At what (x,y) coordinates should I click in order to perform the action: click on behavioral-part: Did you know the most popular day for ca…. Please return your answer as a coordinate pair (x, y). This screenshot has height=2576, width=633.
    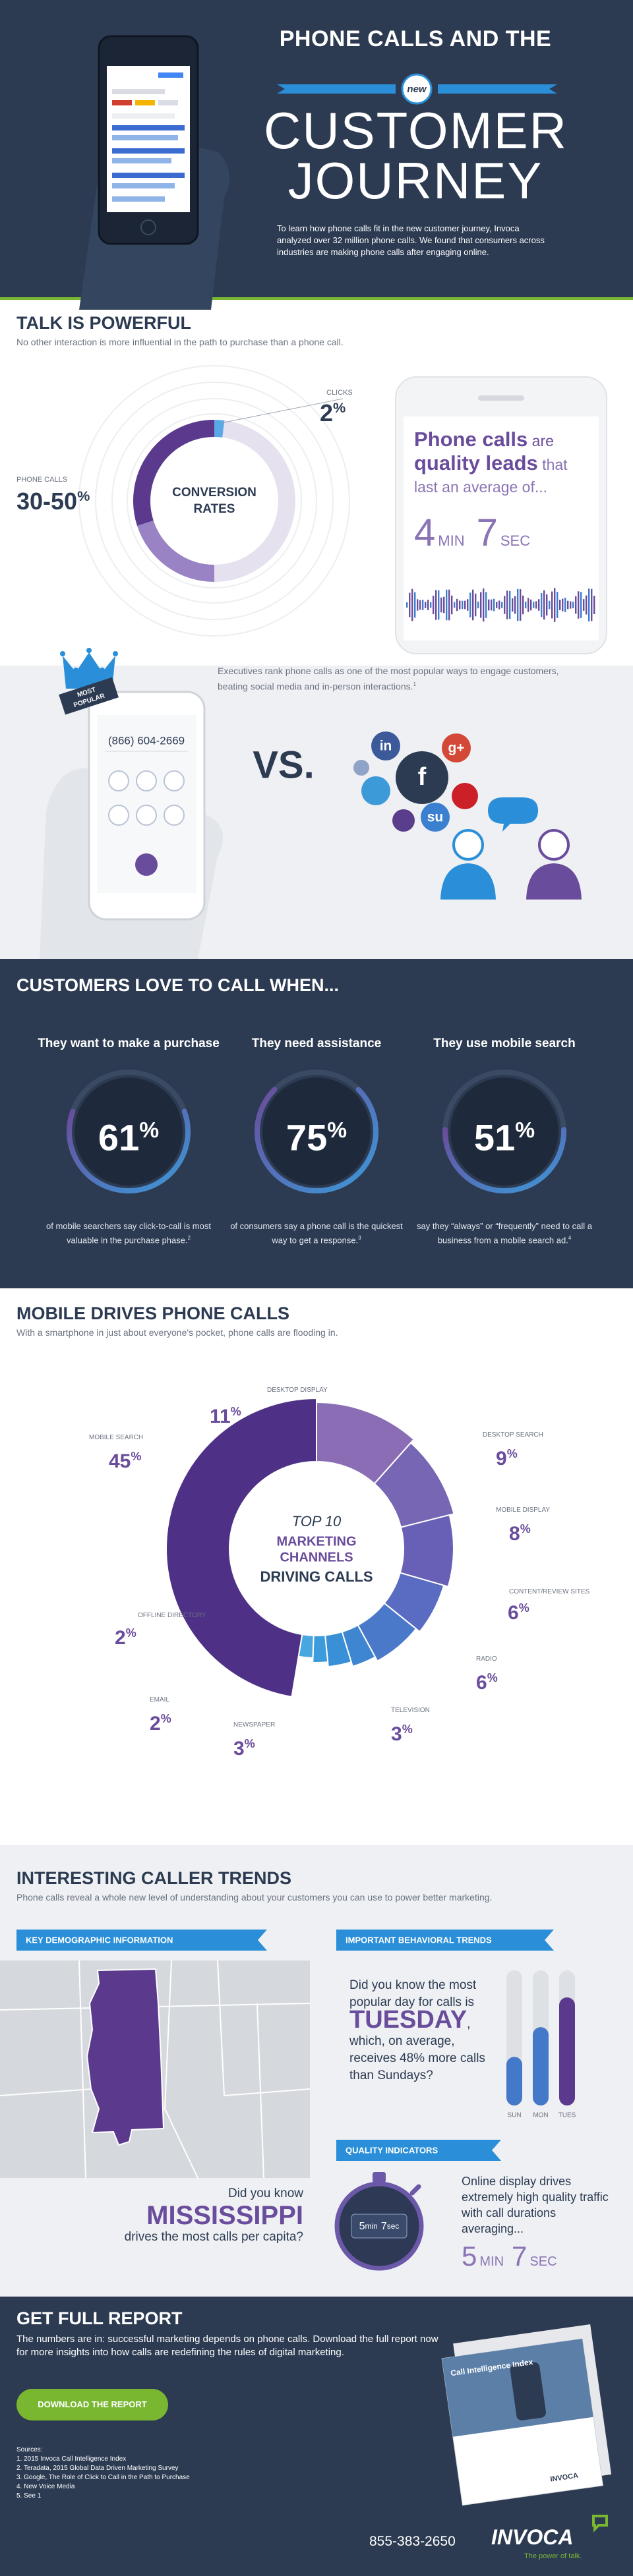
    Looking at the image, I should click on (413, 1993).